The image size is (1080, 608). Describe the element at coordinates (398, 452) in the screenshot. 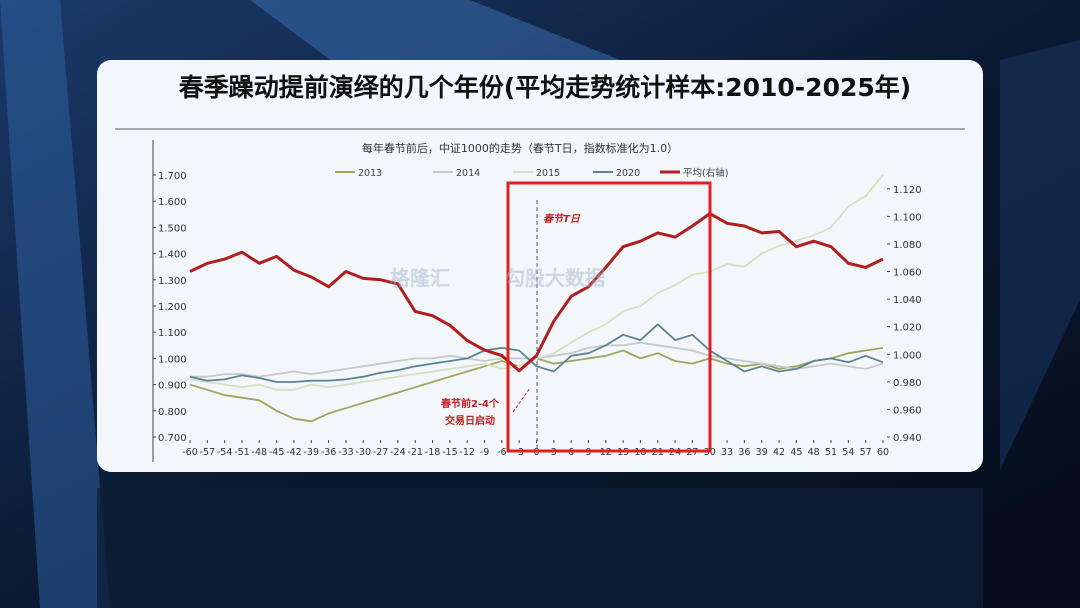

I see `x-tick-label: -24` at that location.